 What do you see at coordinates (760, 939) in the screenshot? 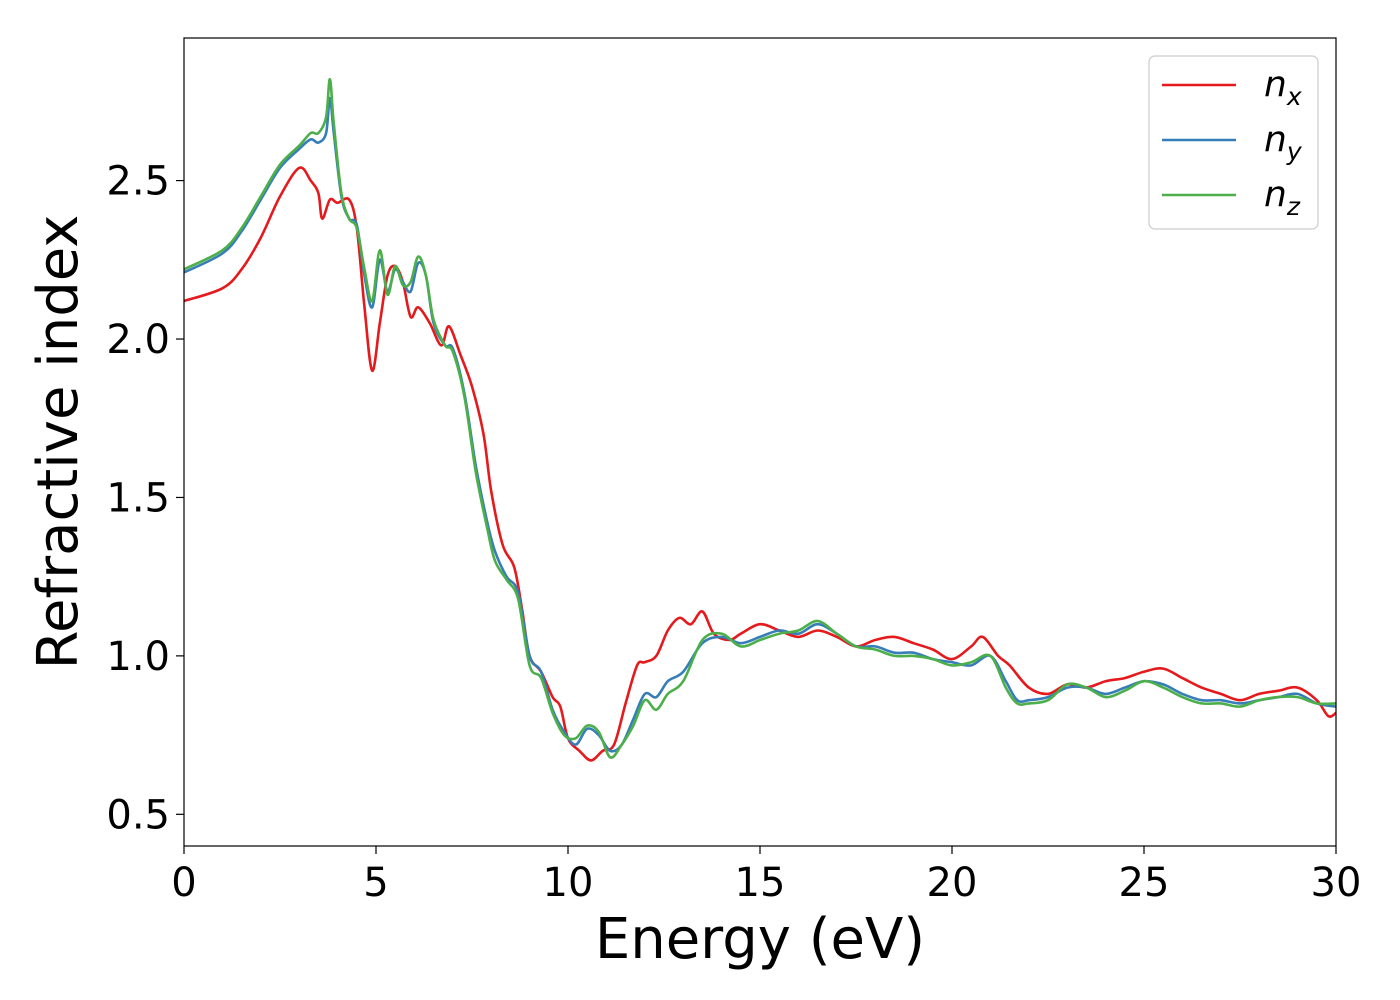
I see `x-axis-label: Energy (eV)` at bounding box center [760, 939].